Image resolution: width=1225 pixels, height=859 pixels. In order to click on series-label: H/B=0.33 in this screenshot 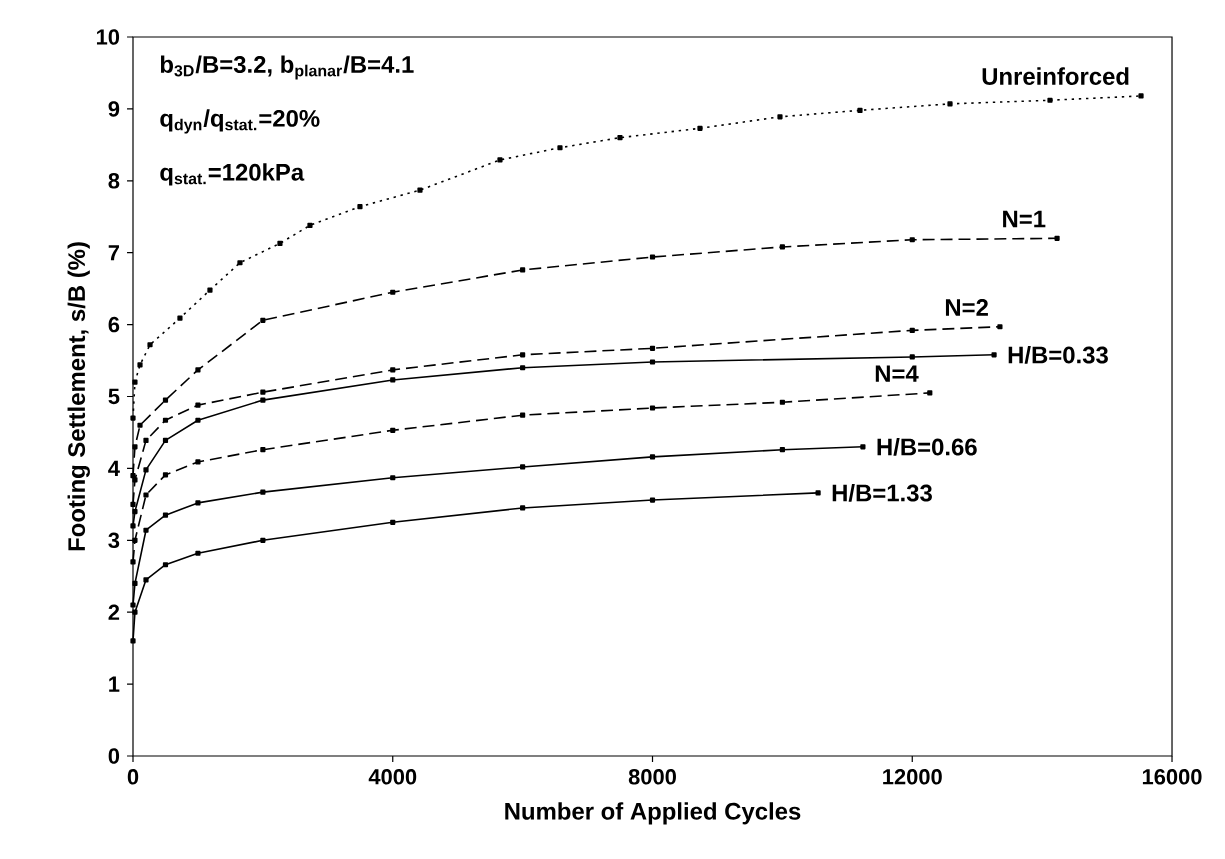, I will do `click(1058, 354)`.